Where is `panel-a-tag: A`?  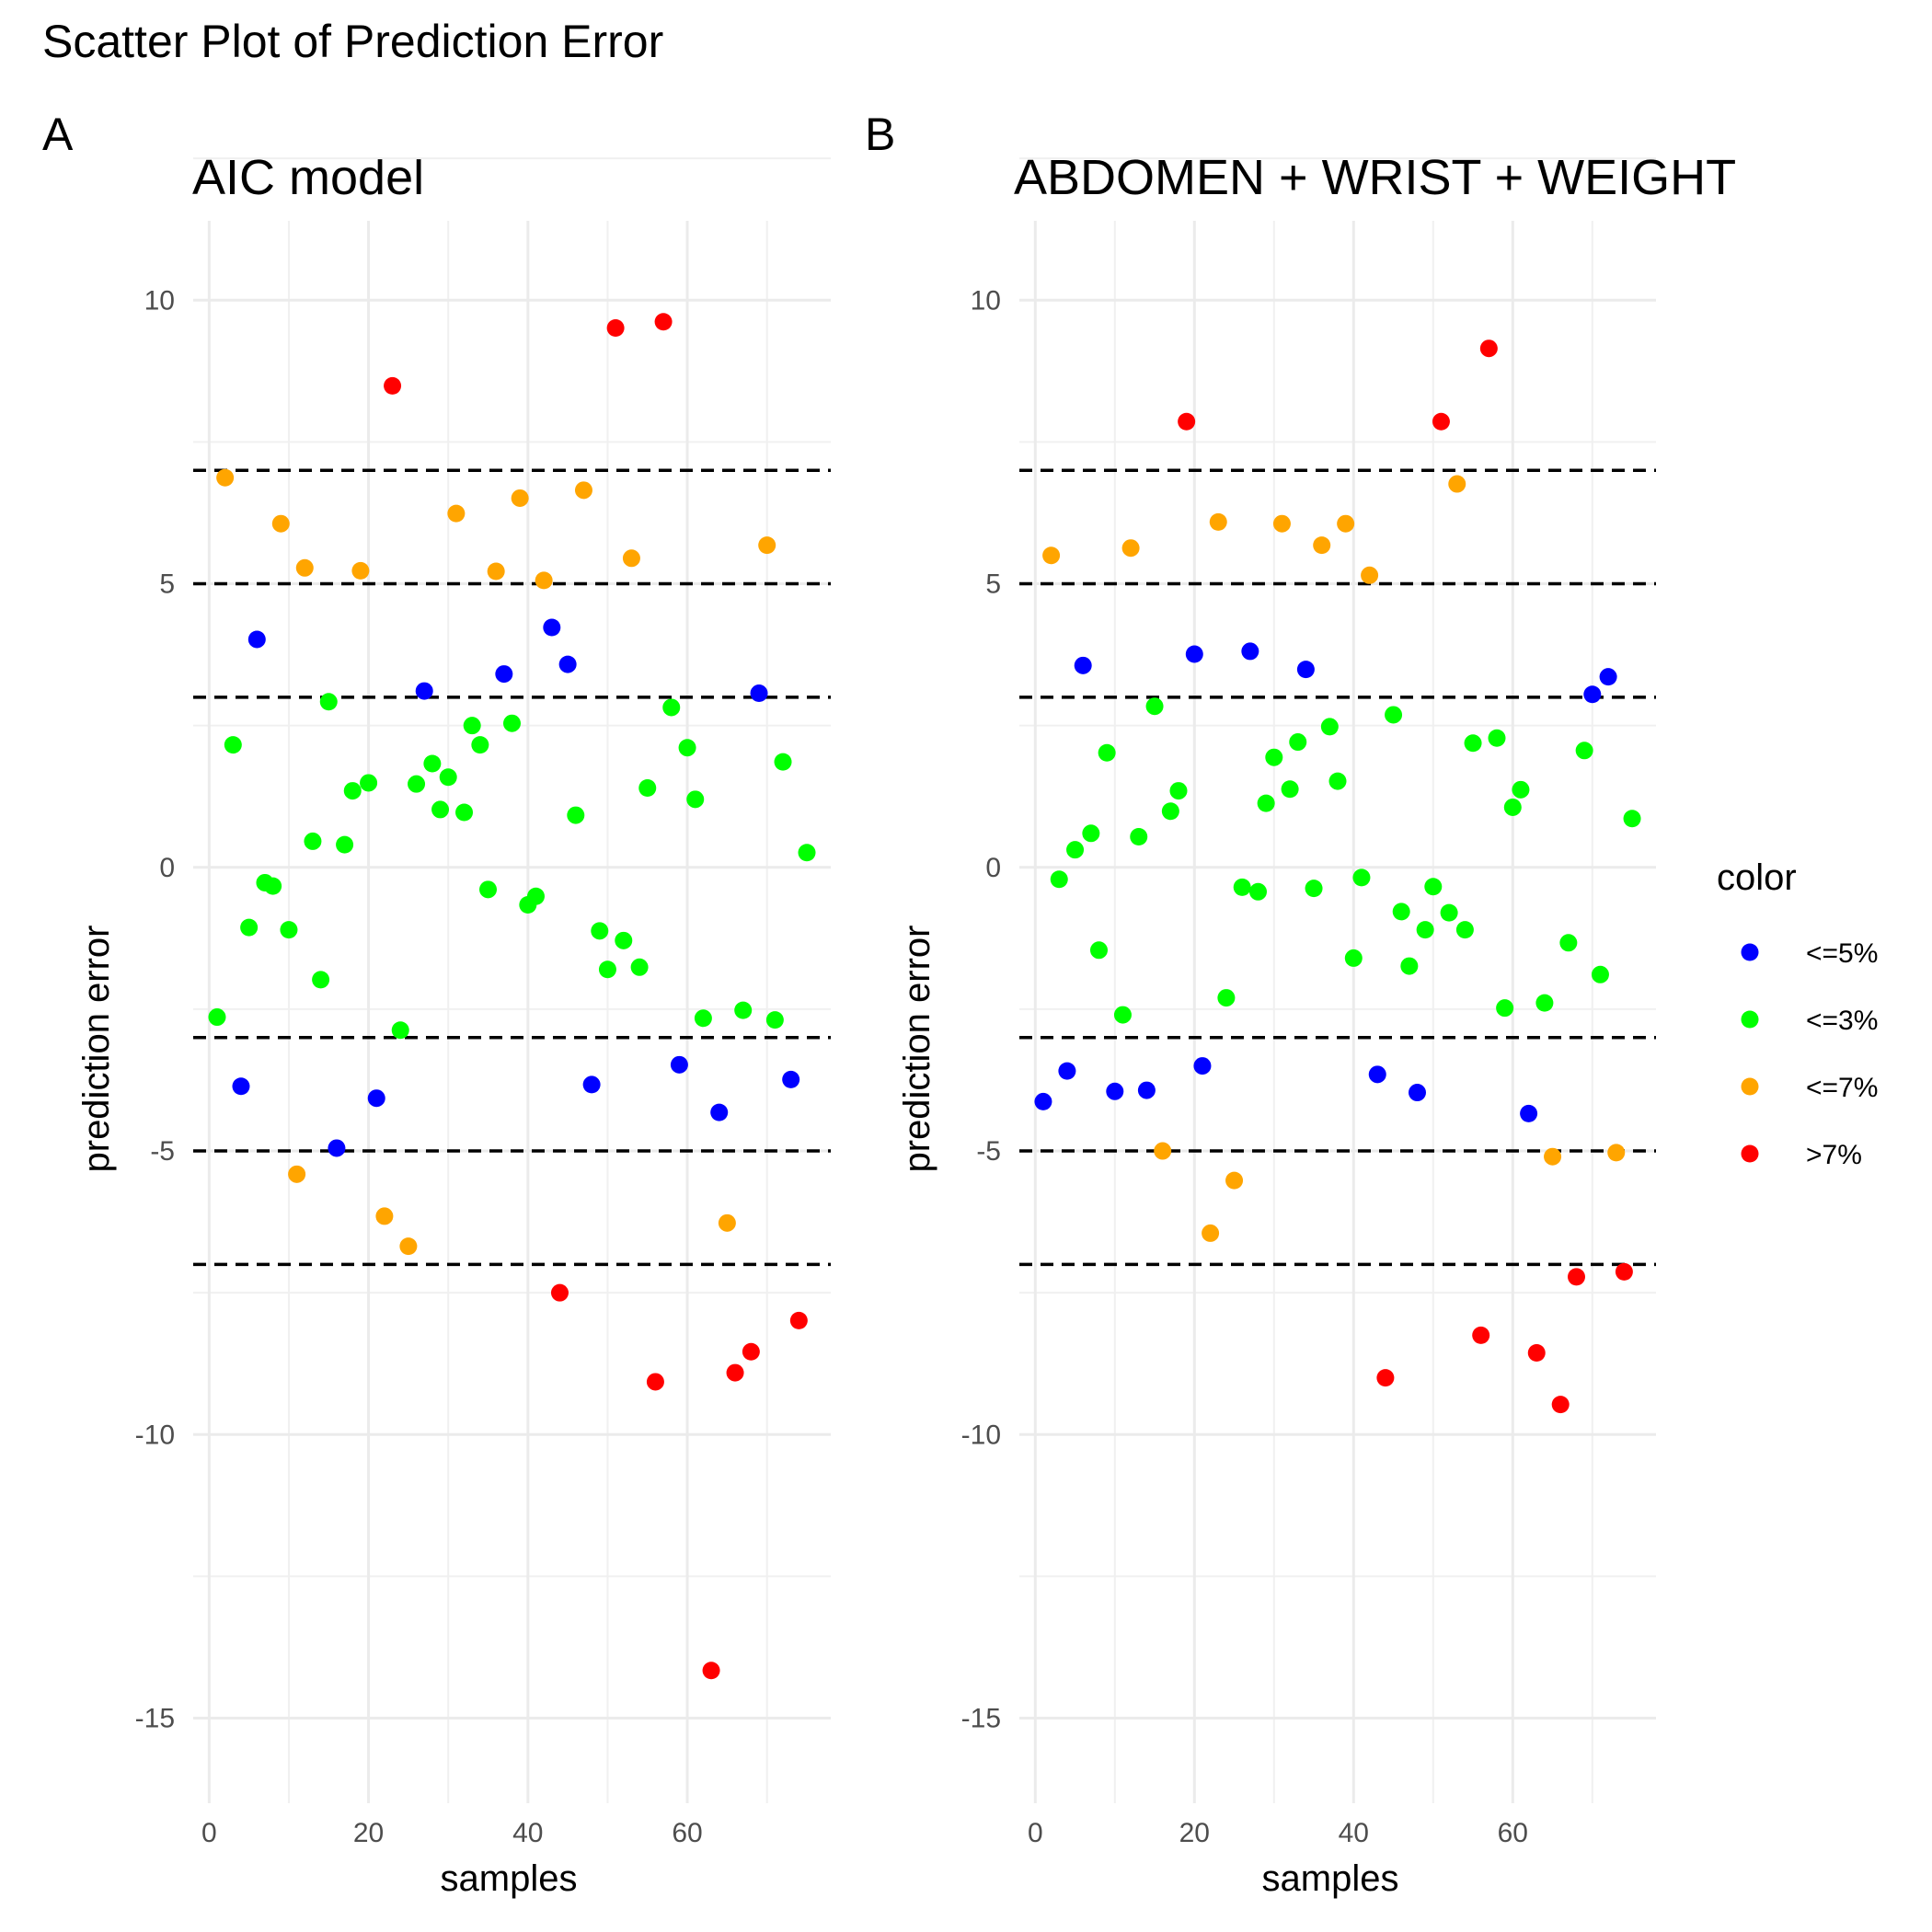 panel-a-tag: A is located at coordinates (58, 134).